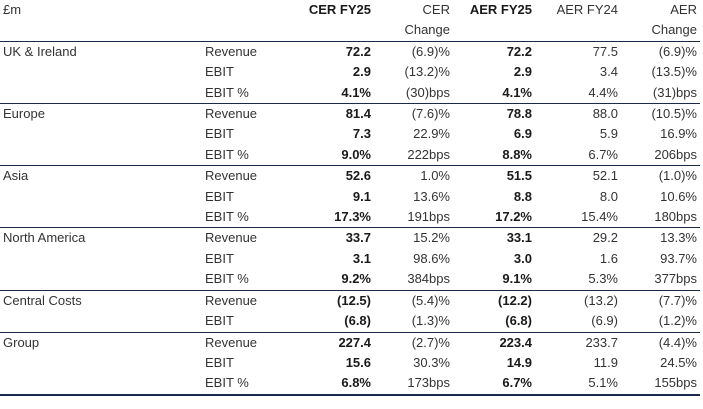 This screenshot has height=409, width=703. What do you see at coordinates (660, 176) in the screenshot?
I see `aer-change-cell: (1.0)%` at bounding box center [660, 176].